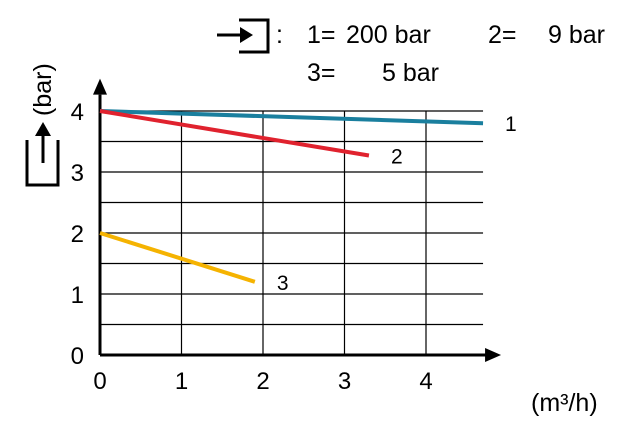 The image size is (627, 422). What do you see at coordinates (100, 86) in the screenshot?
I see `y-axis-arrow-icon` at bounding box center [100, 86].